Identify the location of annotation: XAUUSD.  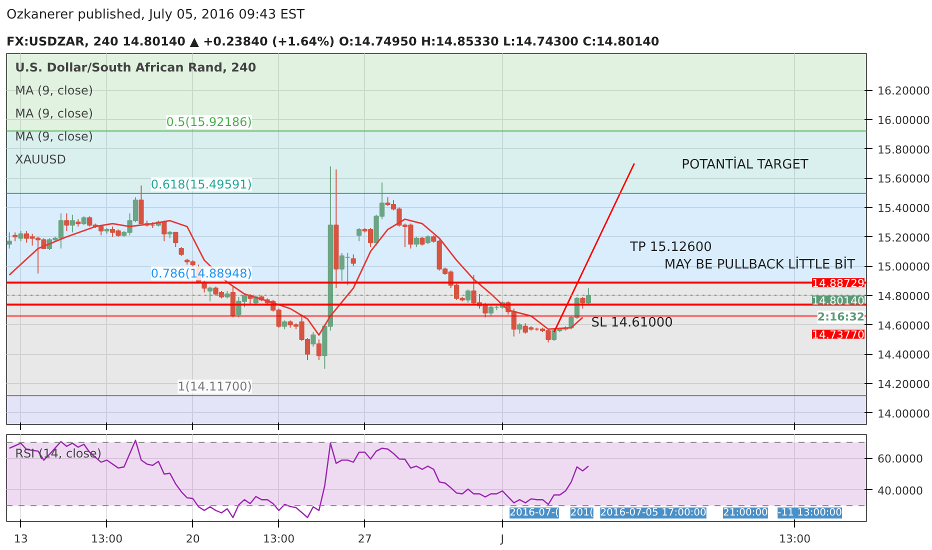
(40, 159).